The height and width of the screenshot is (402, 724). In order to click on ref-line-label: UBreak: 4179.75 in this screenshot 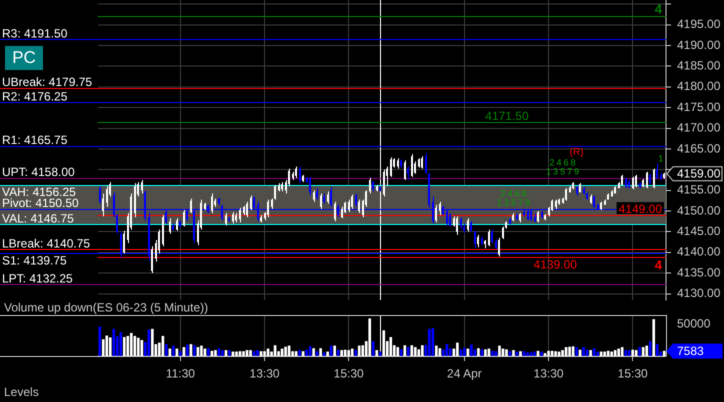, I will do `click(47, 81)`.